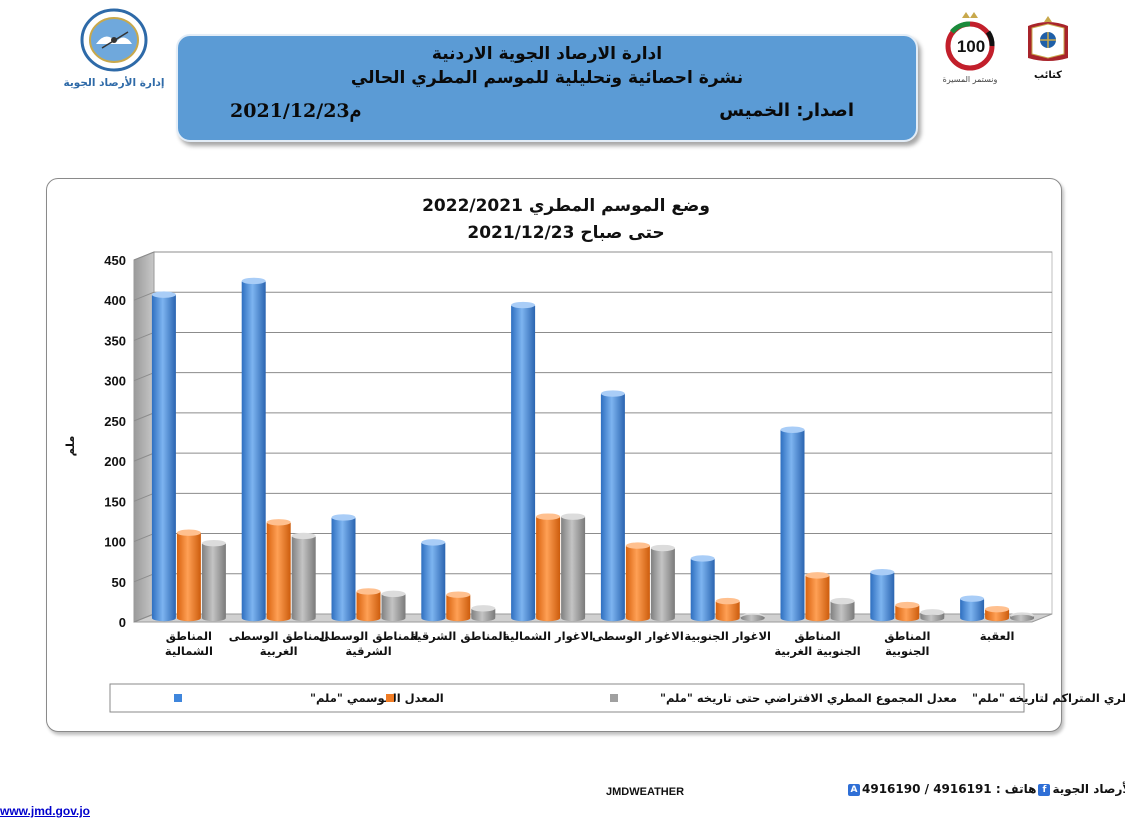 The width and height of the screenshot is (1125, 819). What do you see at coordinates (115, 461) in the screenshot?
I see `y-tick-label: 200` at bounding box center [115, 461].